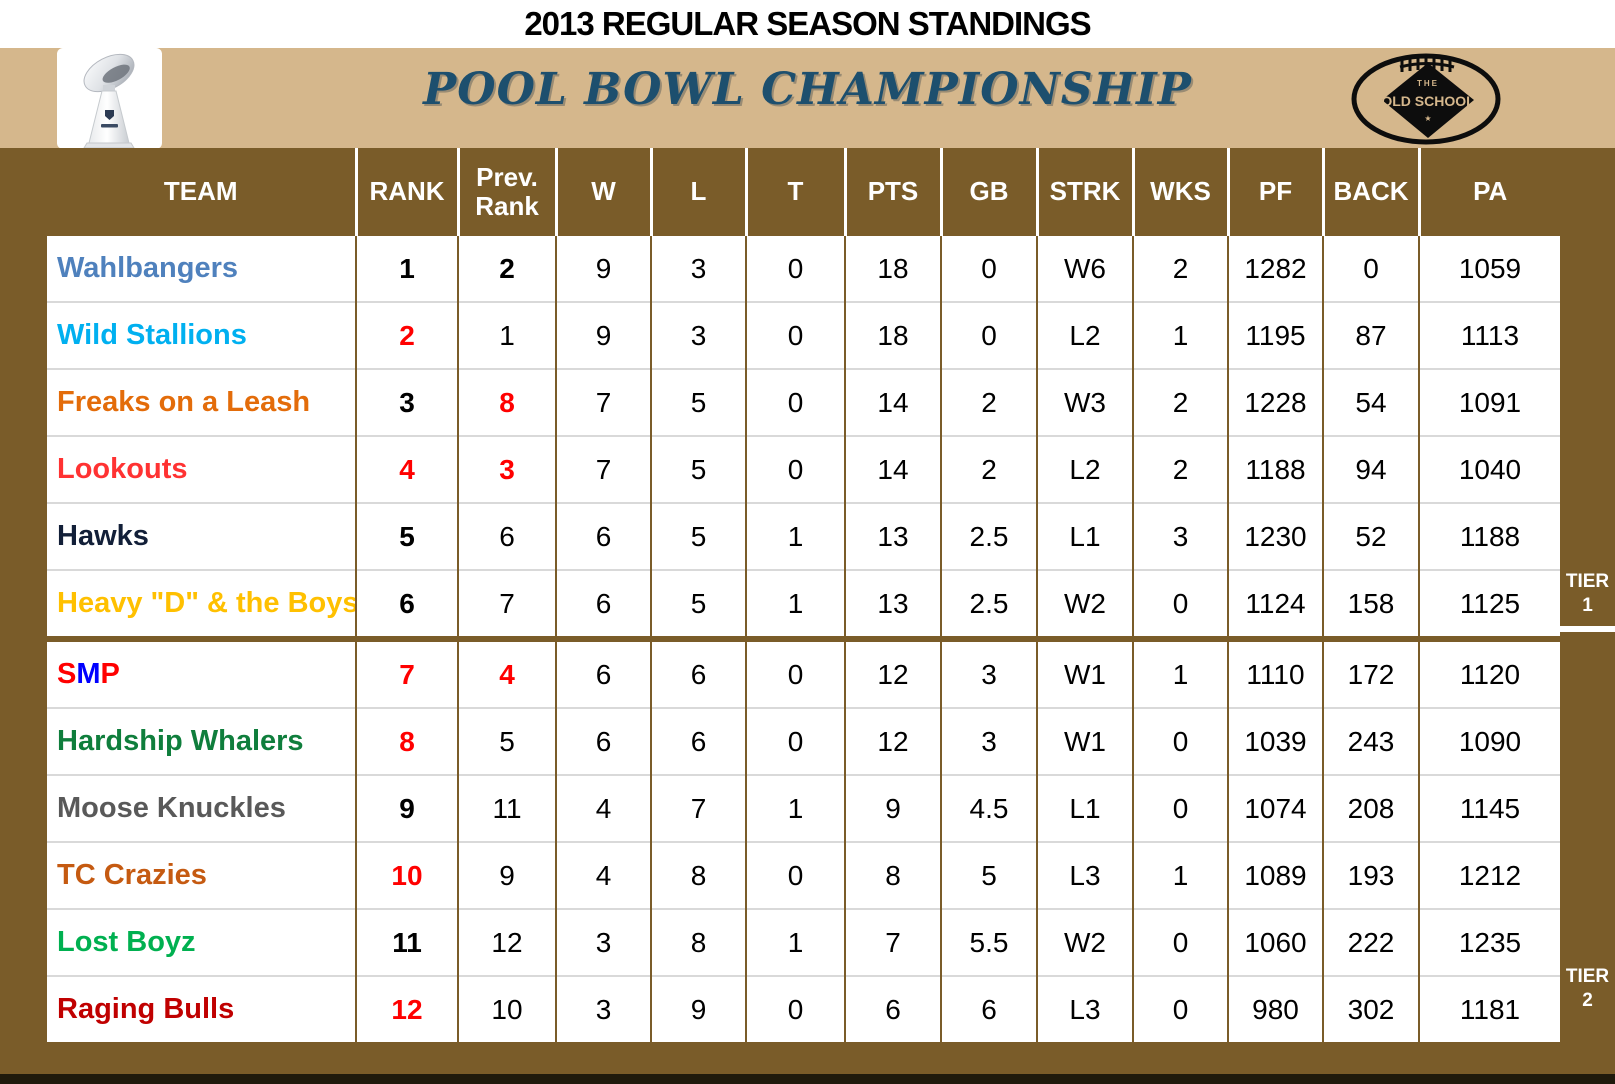  What do you see at coordinates (807, 24) in the screenshot?
I see `title-bar: 2013 REGULAR SEASON STANDINGS` at bounding box center [807, 24].